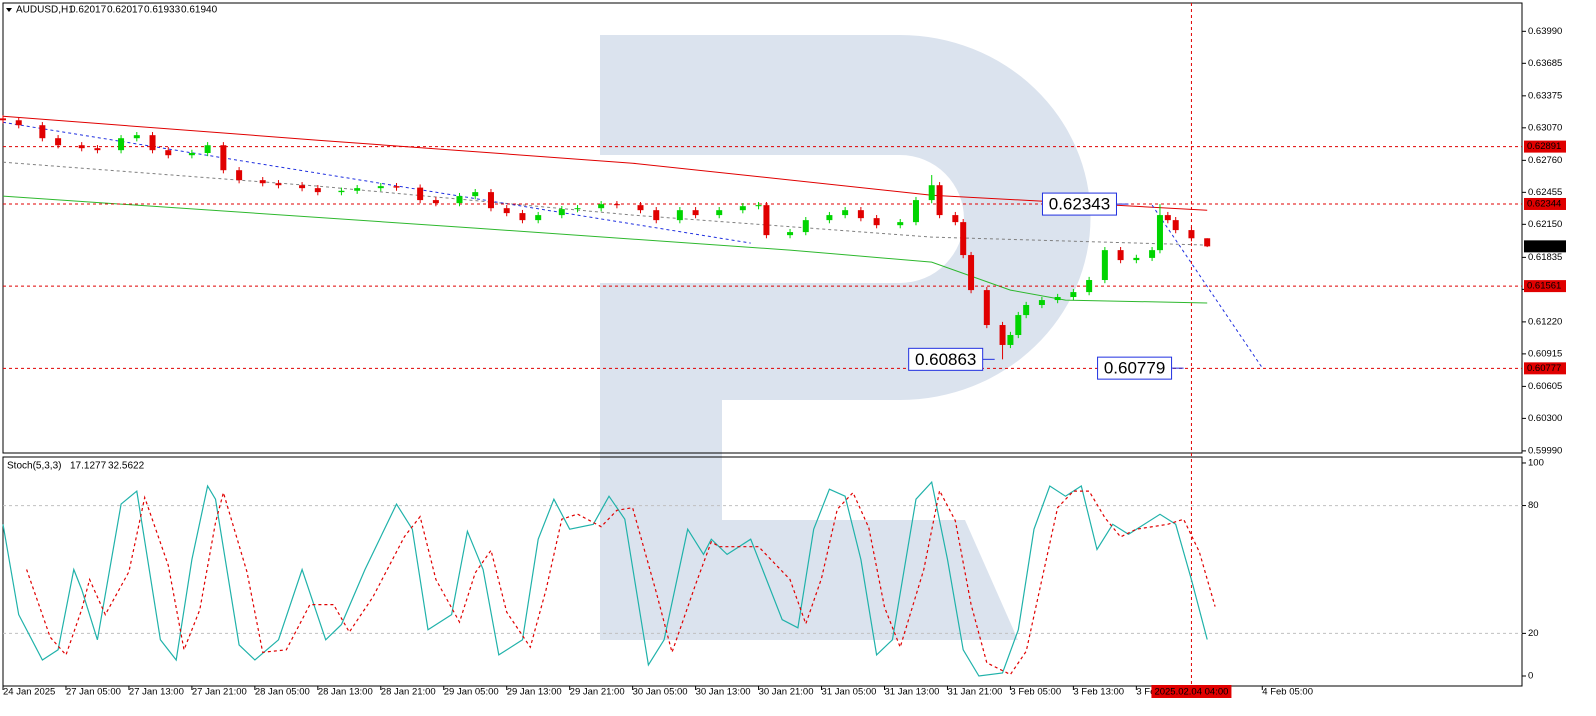 Image resolution: width=1596 pixels, height=716 pixels. Describe the element at coordinates (1545, 160) in the screenshot. I see `y-tick-label: 0.62760` at that location.